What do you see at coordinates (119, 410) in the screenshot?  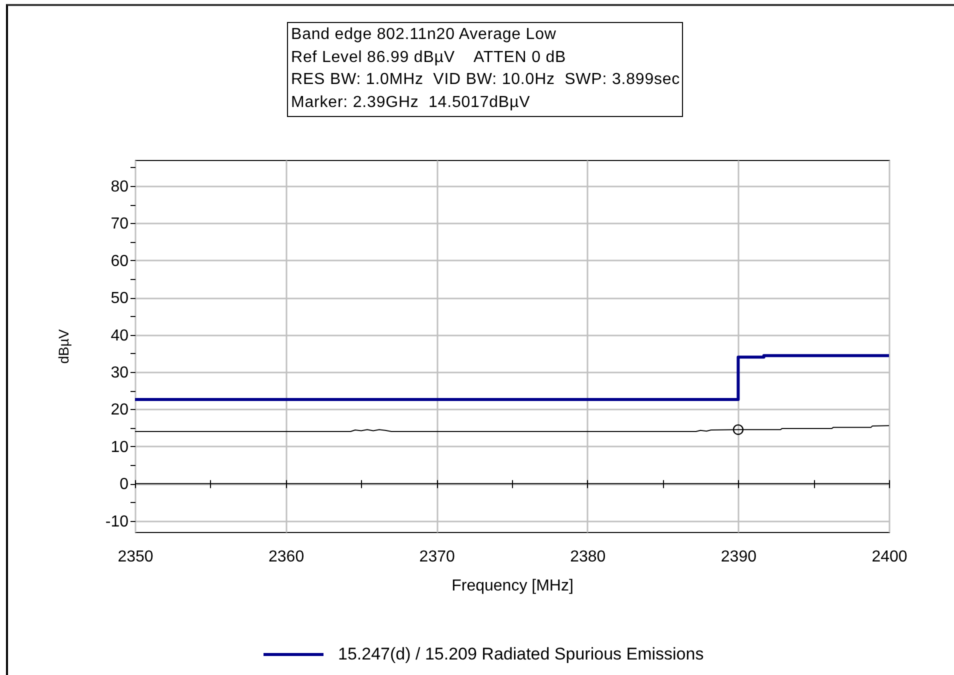 I see `y-tick-label: 20` at bounding box center [119, 410].